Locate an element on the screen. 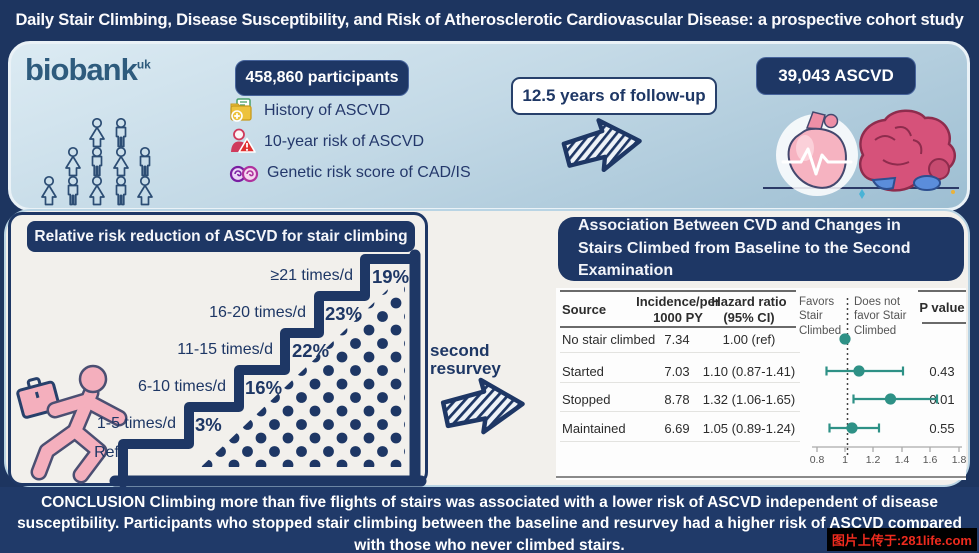 This screenshot has height=553, width=979. axis-tick: 1.2 is located at coordinates (873, 460).